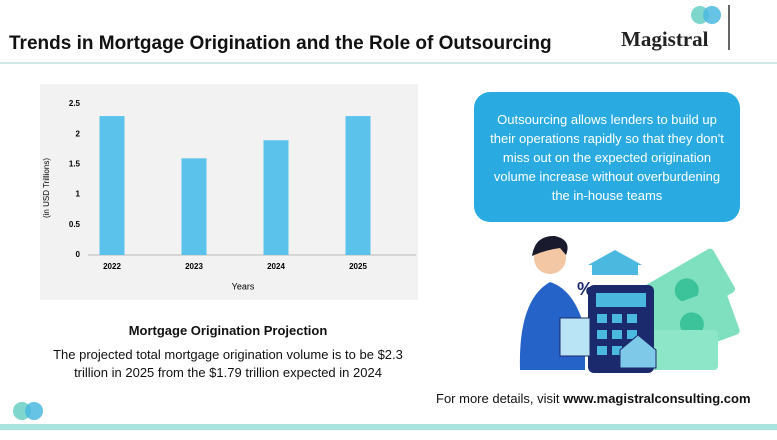 The height and width of the screenshot is (440, 777). I want to click on footer-prefix: For more details, visit, so click(498, 398).